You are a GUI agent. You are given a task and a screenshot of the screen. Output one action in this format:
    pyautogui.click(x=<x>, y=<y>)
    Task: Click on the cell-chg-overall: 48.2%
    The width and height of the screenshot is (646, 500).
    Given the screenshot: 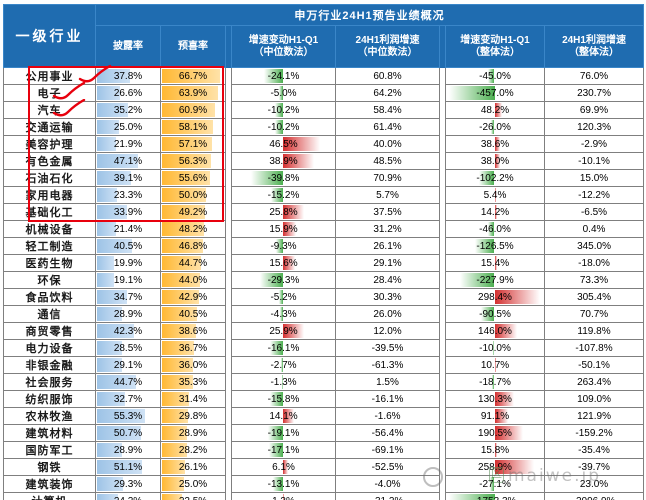 What is the action you would take?
    pyautogui.click(x=495, y=110)
    